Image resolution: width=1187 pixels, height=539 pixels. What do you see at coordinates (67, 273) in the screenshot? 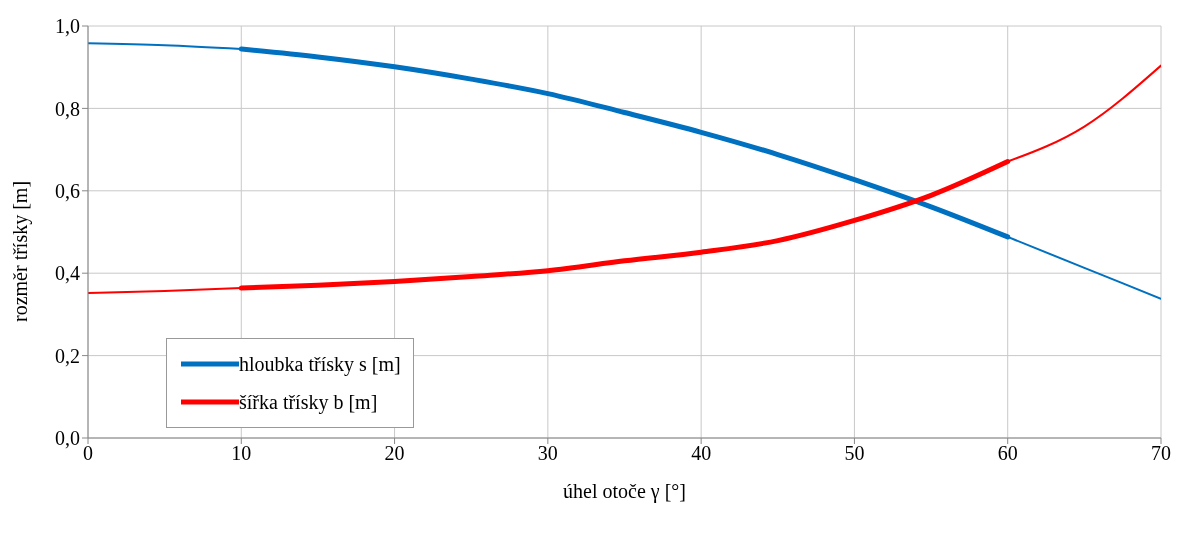
I see `y-tick-label: 0,4` at bounding box center [67, 273].